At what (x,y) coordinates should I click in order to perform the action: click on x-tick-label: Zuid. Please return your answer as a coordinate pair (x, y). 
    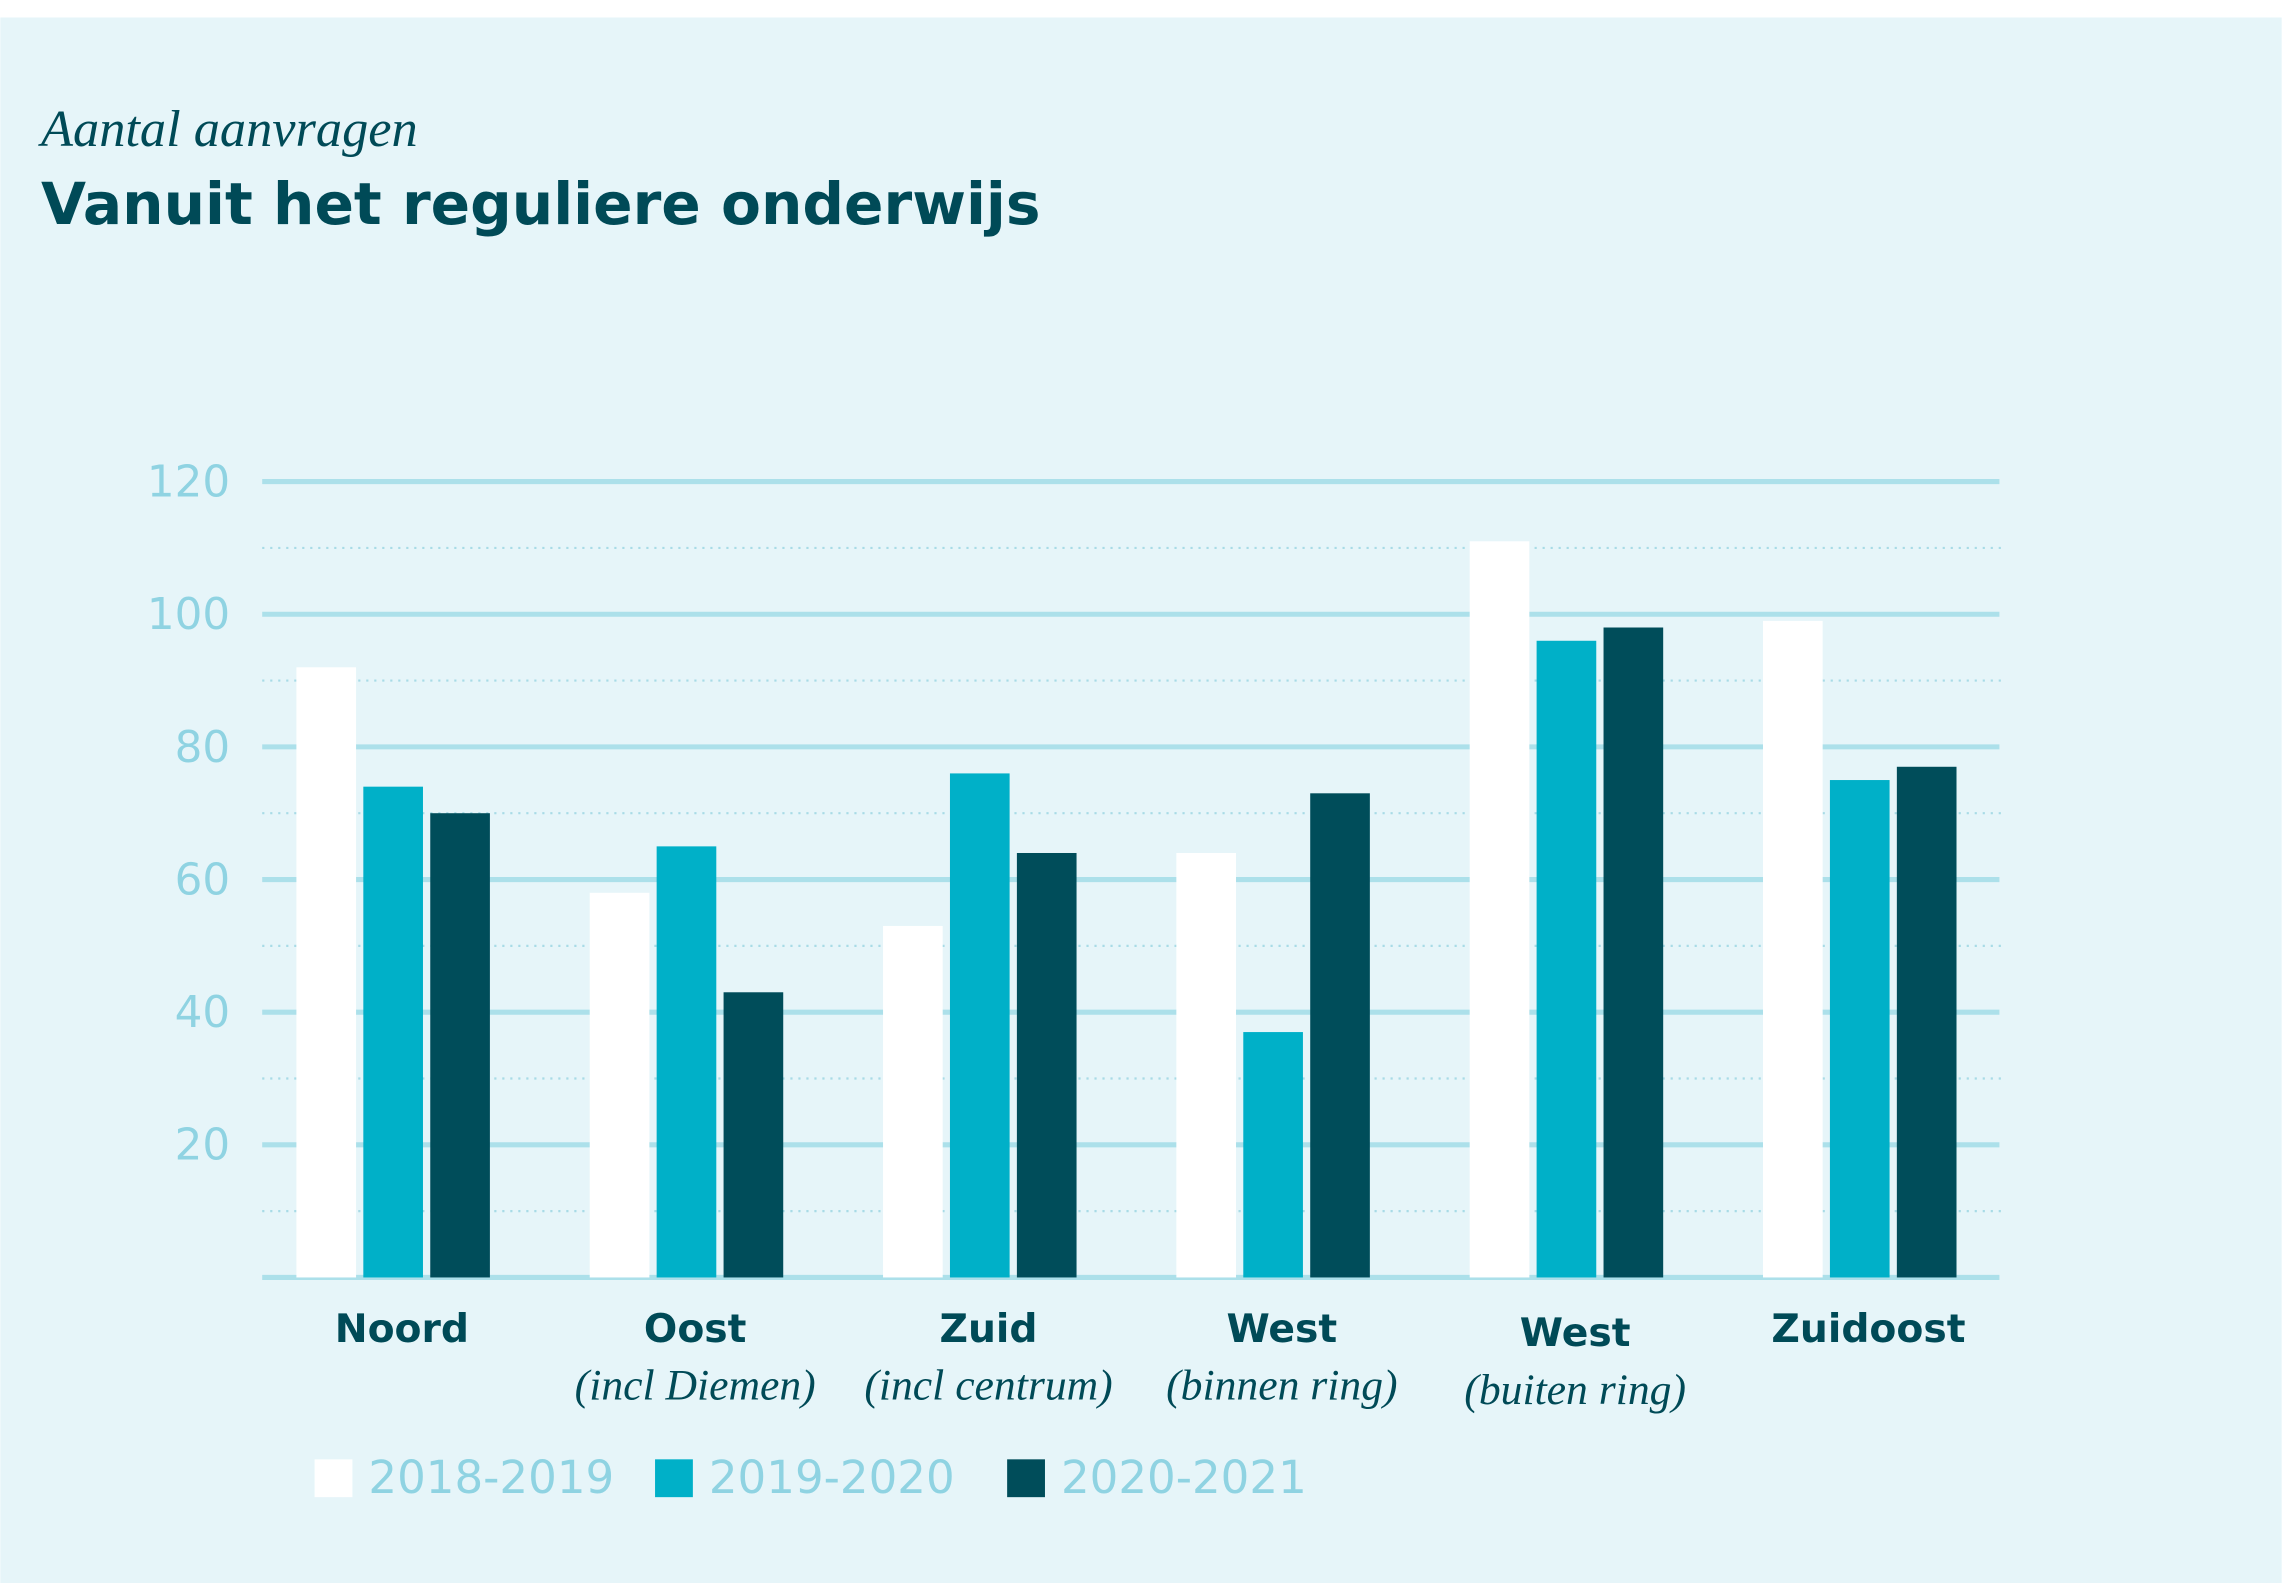
    Looking at the image, I should click on (989, 1329).